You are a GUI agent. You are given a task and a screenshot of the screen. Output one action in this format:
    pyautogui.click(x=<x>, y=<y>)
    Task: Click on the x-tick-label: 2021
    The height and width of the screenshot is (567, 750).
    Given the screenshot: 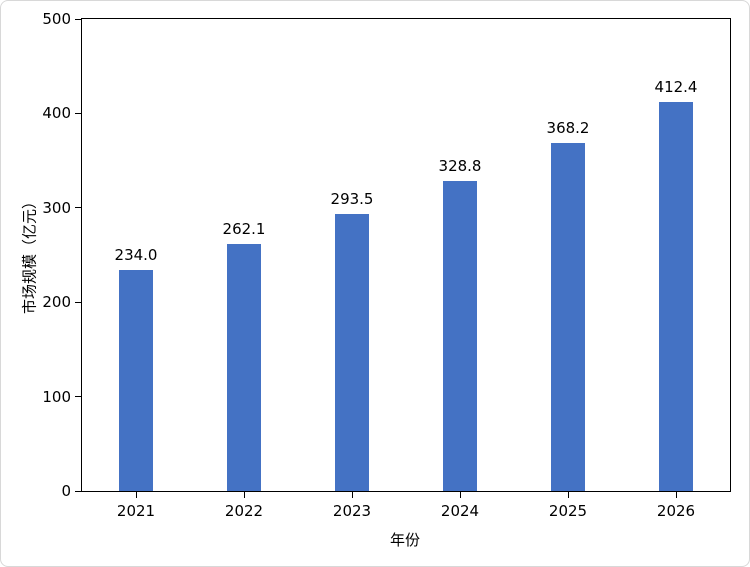 What is the action you would take?
    pyautogui.click(x=136, y=511)
    